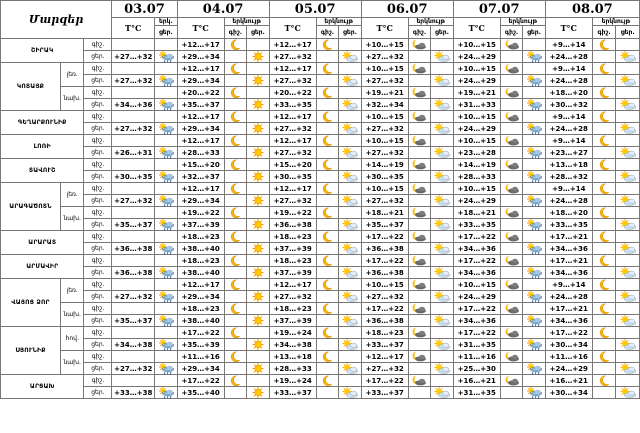 The width and height of the screenshot is (640, 433). What do you see at coordinates (292, 272) in the screenshot?
I see `temperature-cell: +37…+39` at bounding box center [292, 272].